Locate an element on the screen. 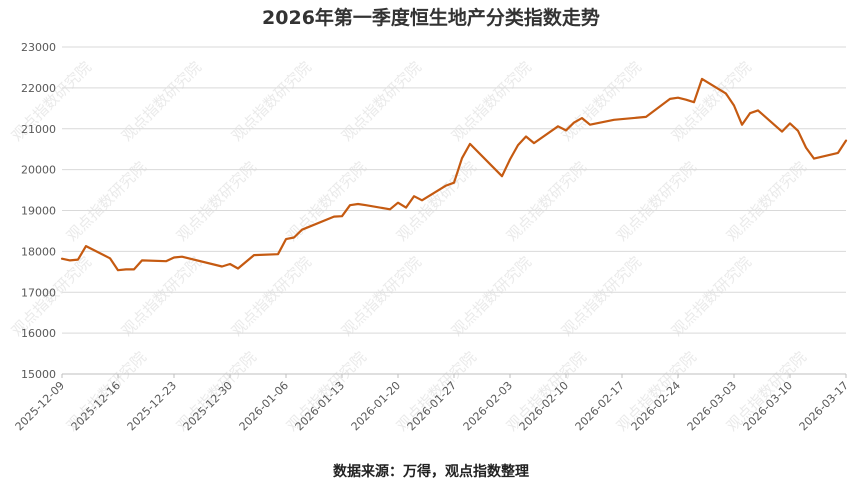 The image size is (863, 492). source-note: 数据来源：万得，观点指数整理 is located at coordinates (431, 471).